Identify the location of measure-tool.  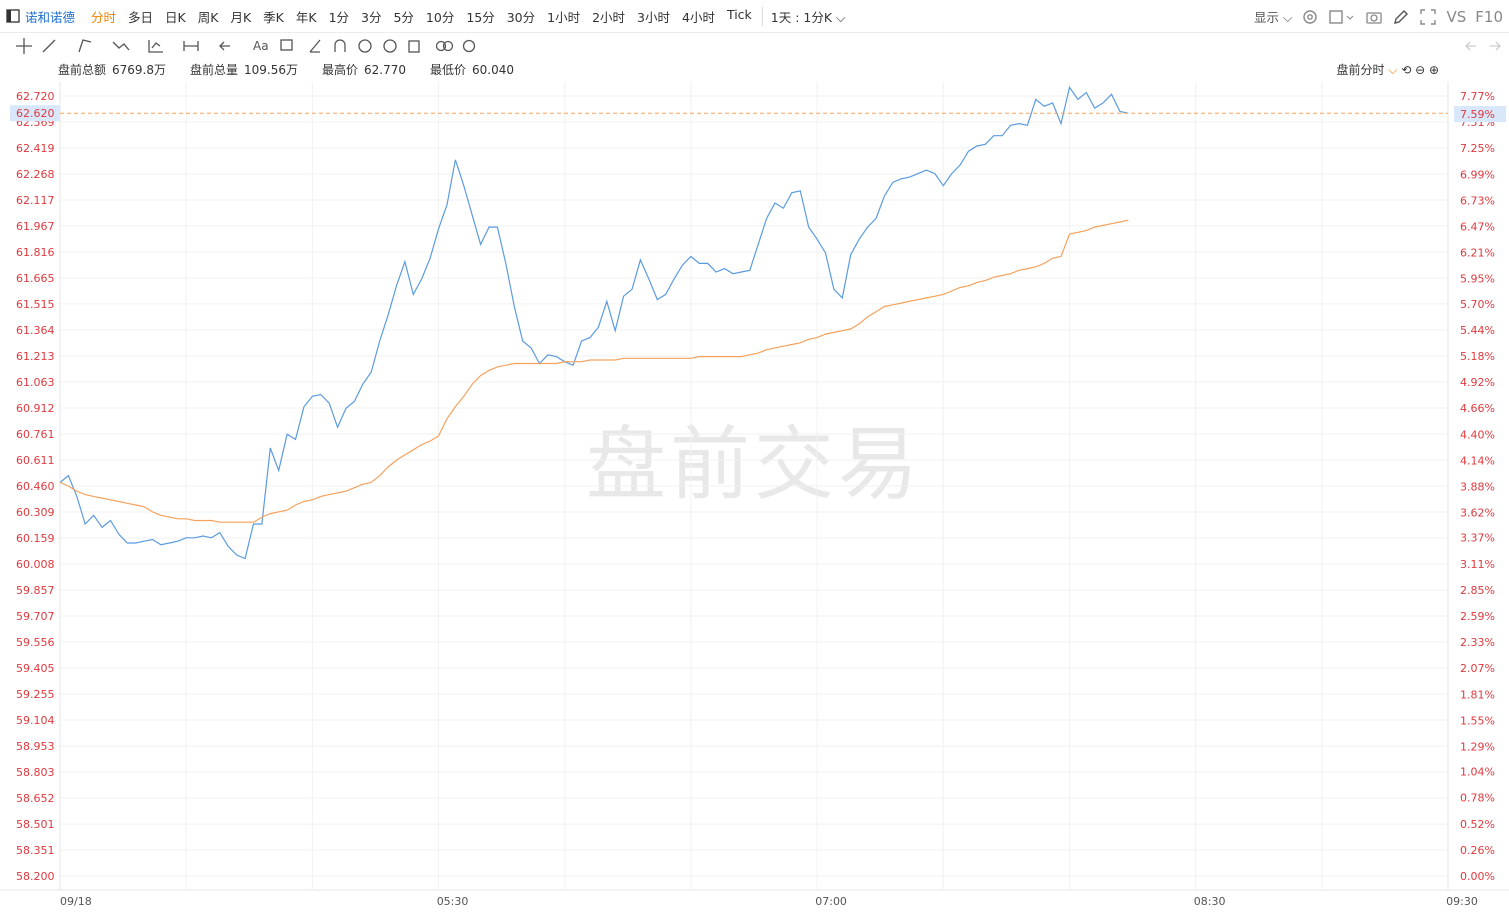
(191, 46).